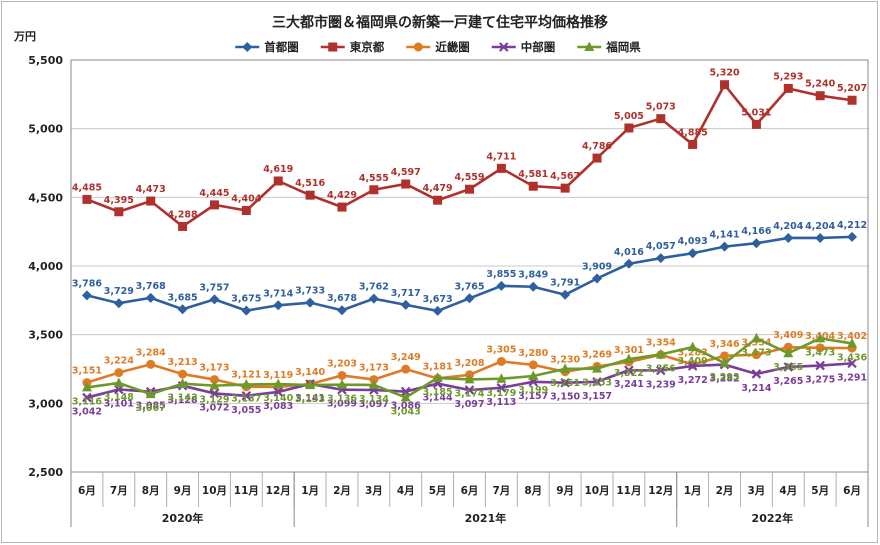 The image size is (880, 545). Describe the element at coordinates (183, 400) in the screenshot. I see `data-label: 3,128` at that location.